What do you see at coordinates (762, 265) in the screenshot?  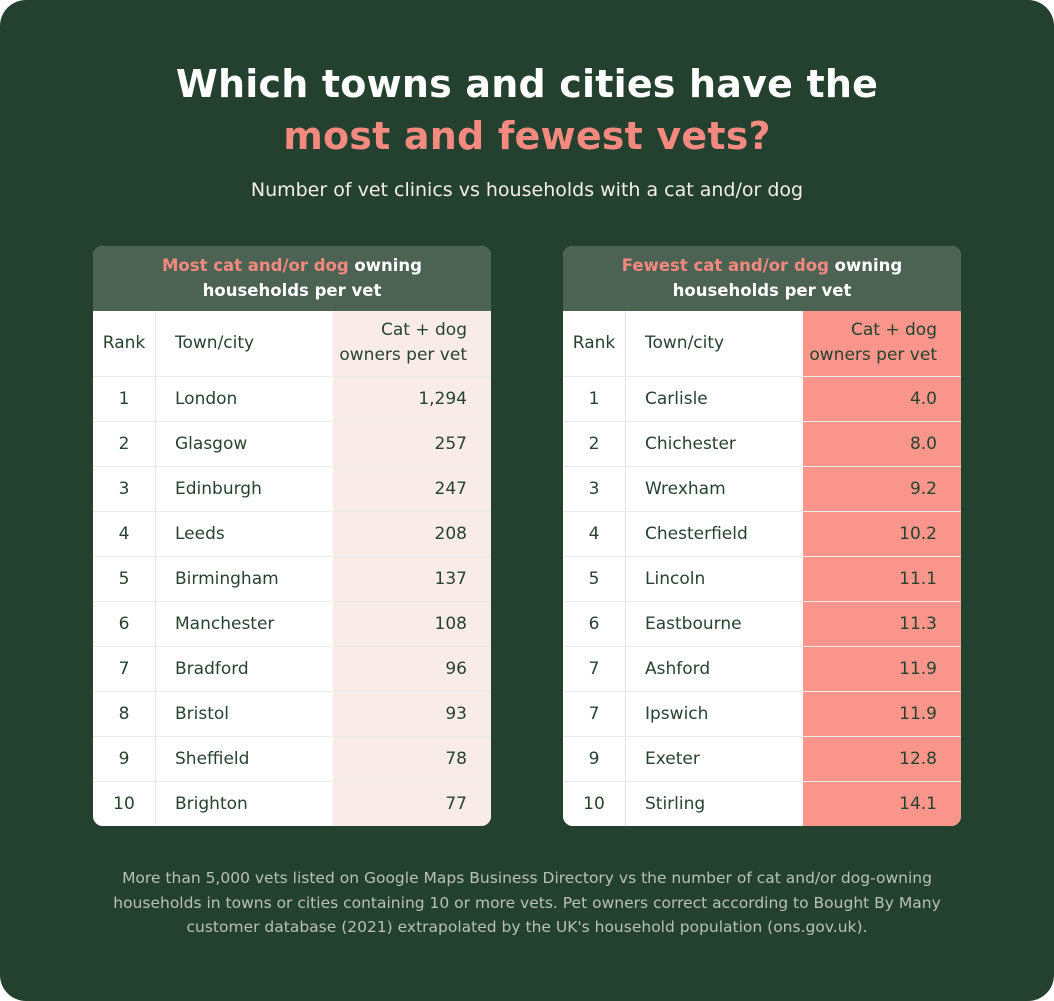 I see `table-fewest-title-line1: Fewest cat and/or dog owning` at bounding box center [762, 265].